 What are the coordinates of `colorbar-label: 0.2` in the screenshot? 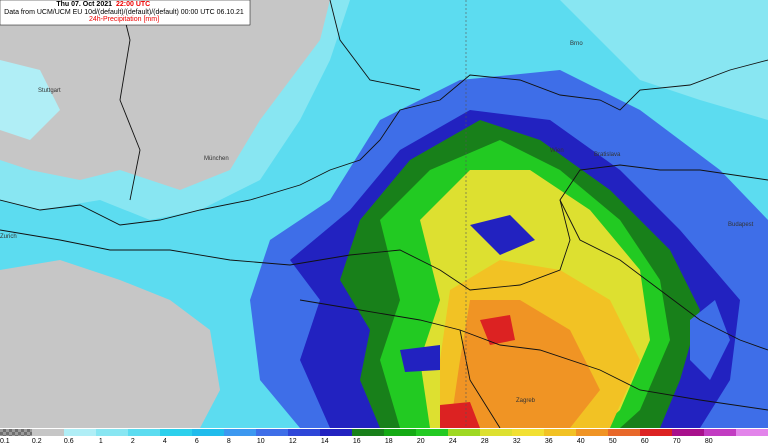 It's located at (37, 441).